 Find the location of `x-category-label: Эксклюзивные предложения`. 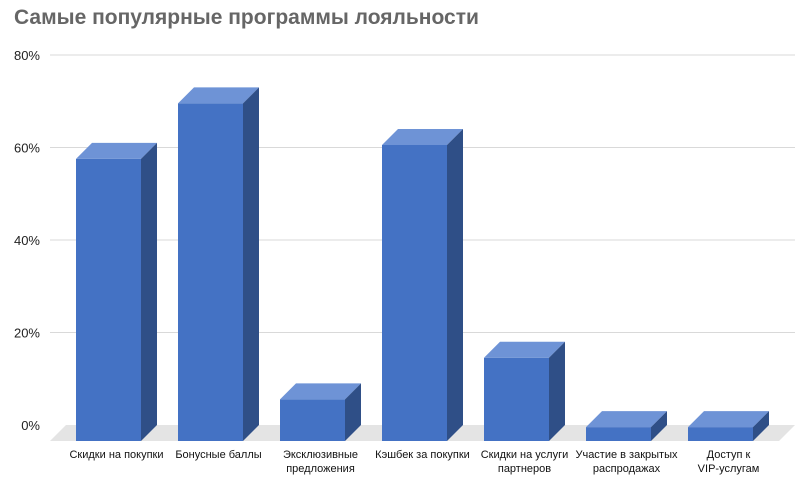

x-category-label: Эксклюзивные предложения is located at coordinates (320, 462).